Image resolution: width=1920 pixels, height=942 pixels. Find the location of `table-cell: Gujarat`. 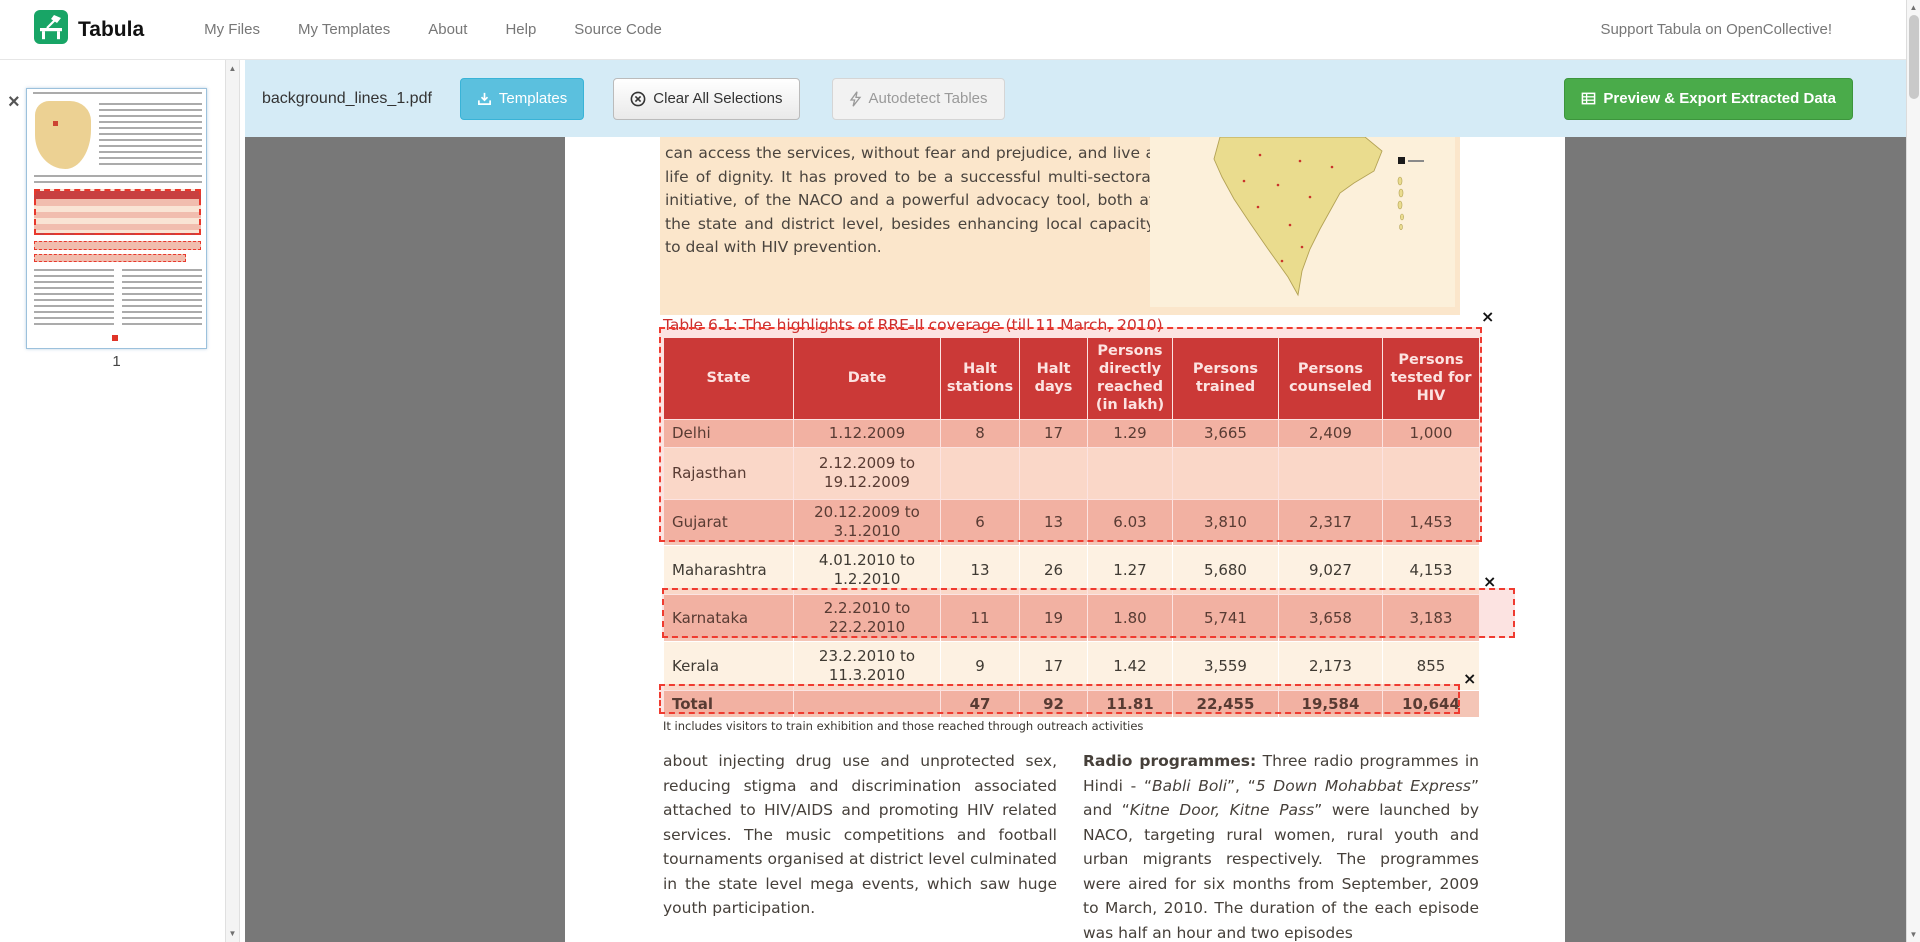

table-cell: Gujarat is located at coordinates (728, 522).